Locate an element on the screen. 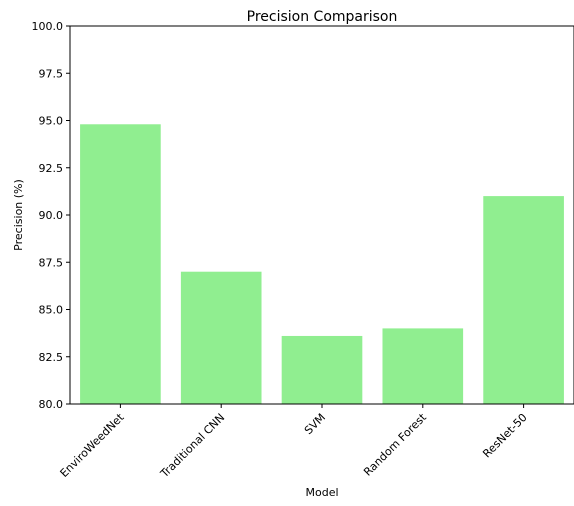 The height and width of the screenshot is (506, 574). x-tick-label: ResNet-50 is located at coordinates (504, 435).